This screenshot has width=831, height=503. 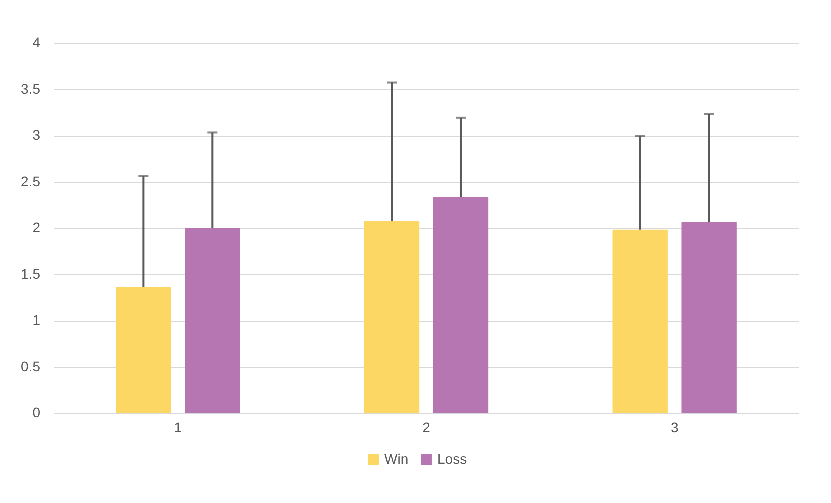 I want to click on x-tick-label: 1, so click(x=178, y=428).